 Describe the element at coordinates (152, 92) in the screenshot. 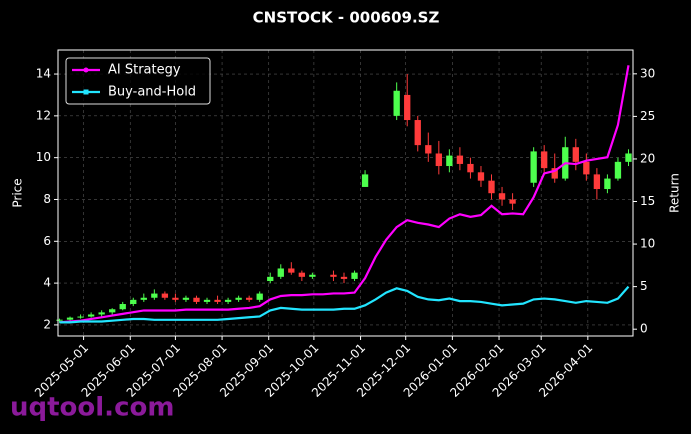

I see `legend-label: Buy-and-Hold` at that location.